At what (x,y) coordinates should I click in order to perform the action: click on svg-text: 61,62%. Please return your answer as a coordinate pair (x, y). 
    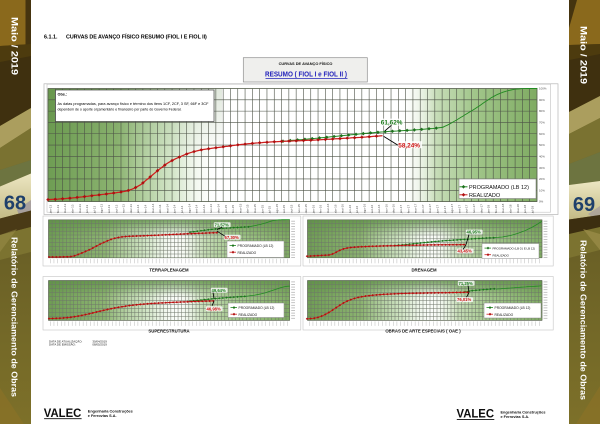
    Looking at the image, I should click on (392, 123).